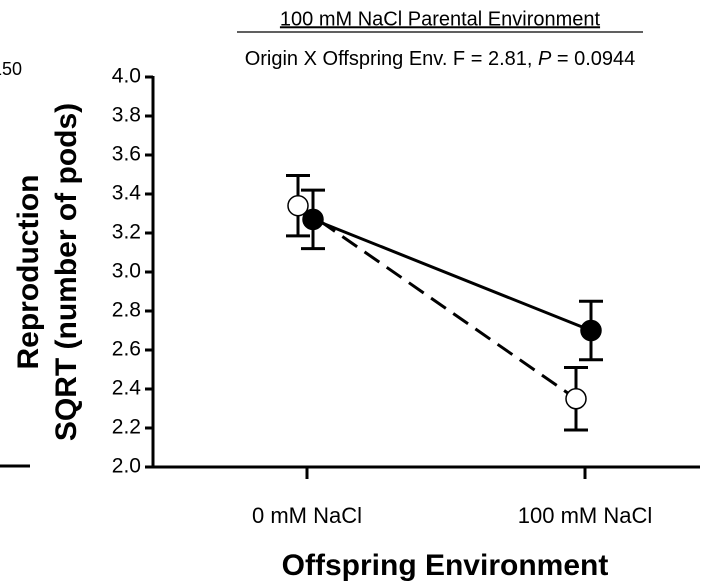  What do you see at coordinates (127, 193) in the screenshot?
I see `y-tick-label: 3.4` at bounding box center [127, 193].